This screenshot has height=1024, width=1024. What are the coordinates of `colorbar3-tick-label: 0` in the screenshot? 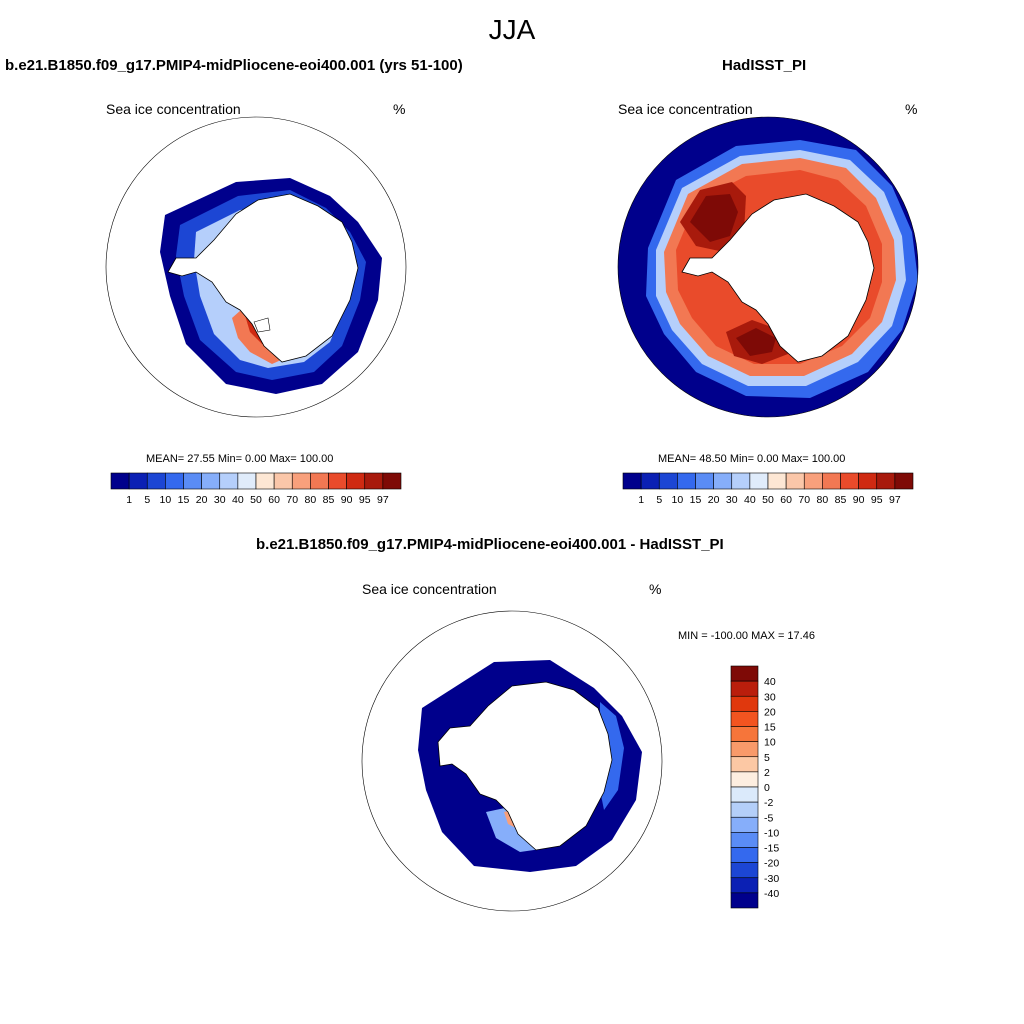 It's located at (767, 788).